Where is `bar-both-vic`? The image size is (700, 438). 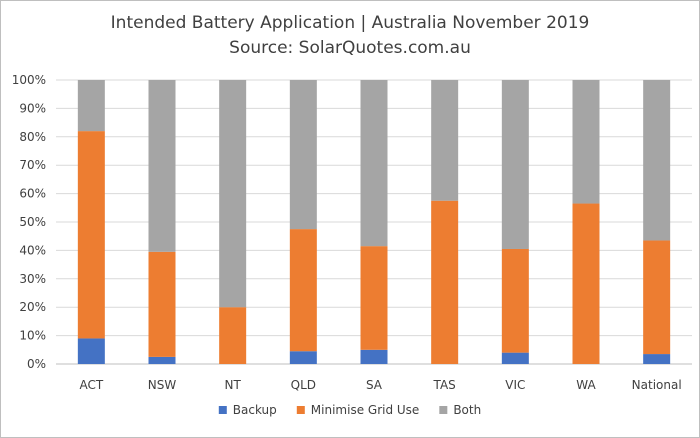 bar-both-vic is located at coordinates (515, 164).